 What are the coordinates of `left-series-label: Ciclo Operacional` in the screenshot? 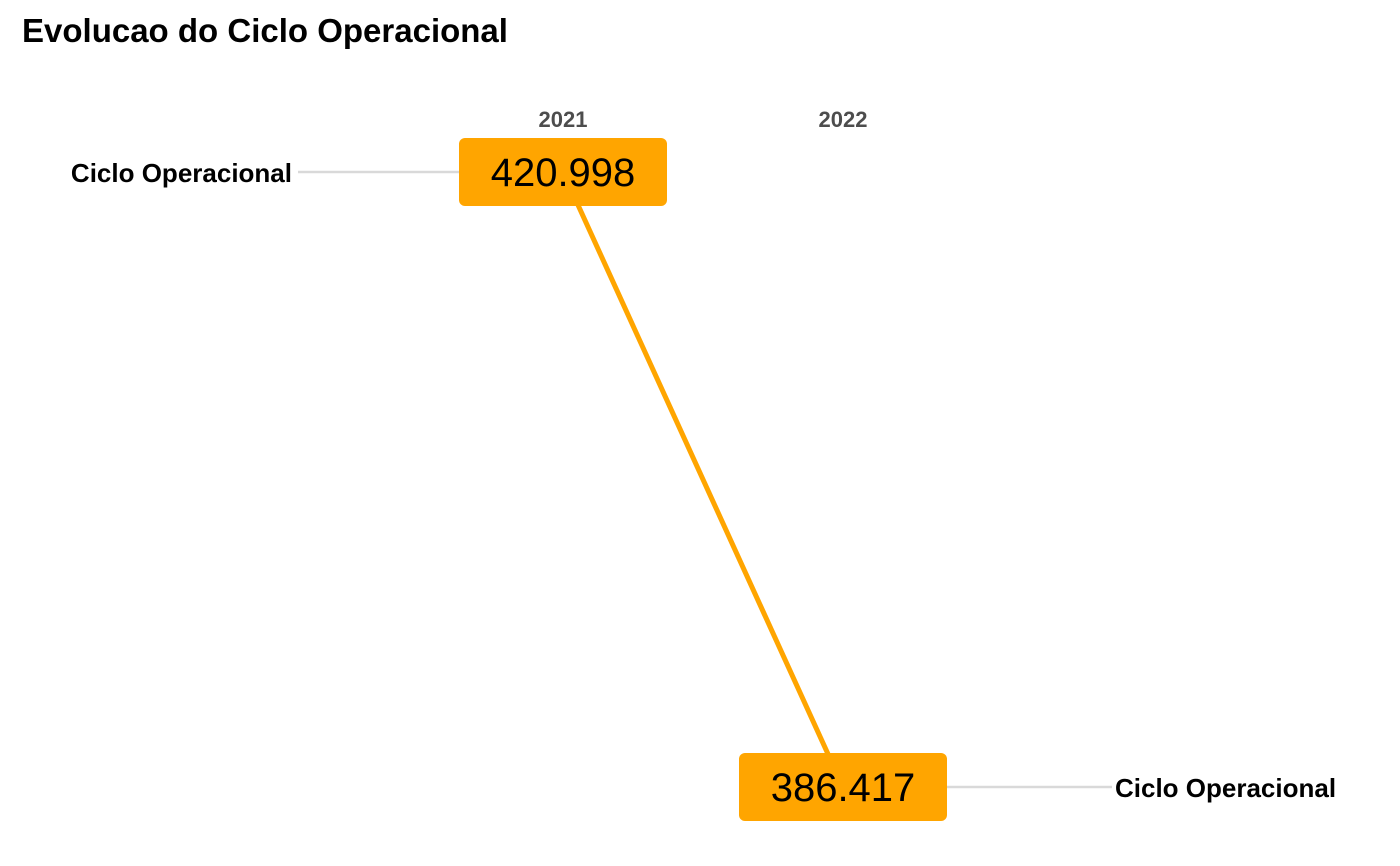 It's located at (181, 173).